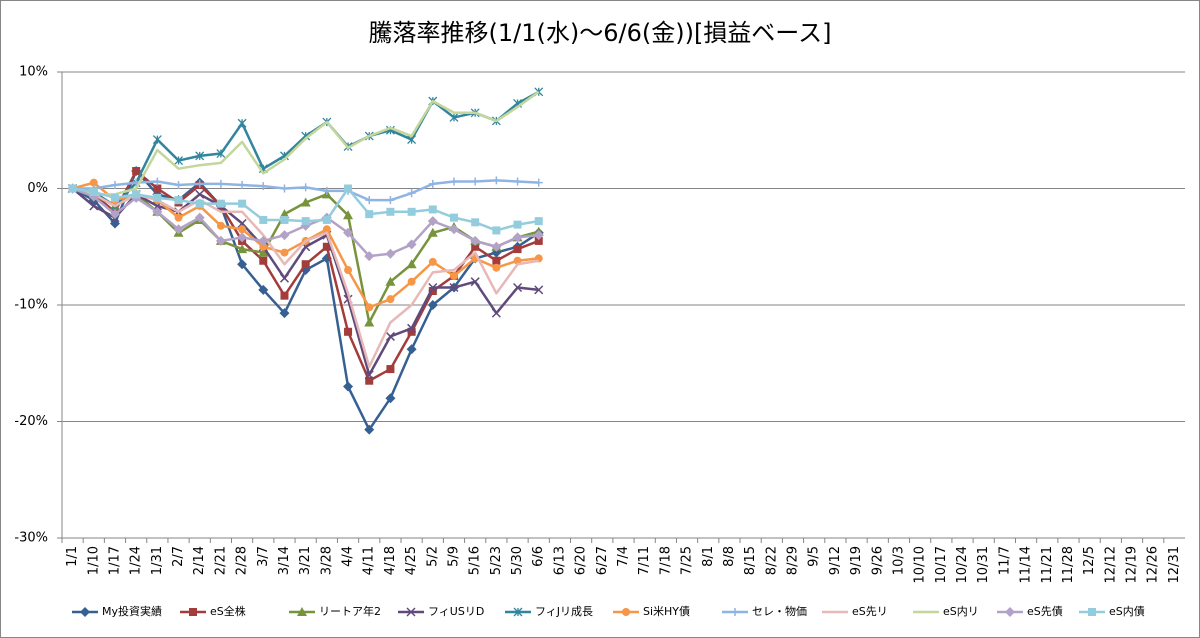  Describe the element at coordinates (1132, 564) in the screenshot. I see `x-tick-label: 12/19` at that location.